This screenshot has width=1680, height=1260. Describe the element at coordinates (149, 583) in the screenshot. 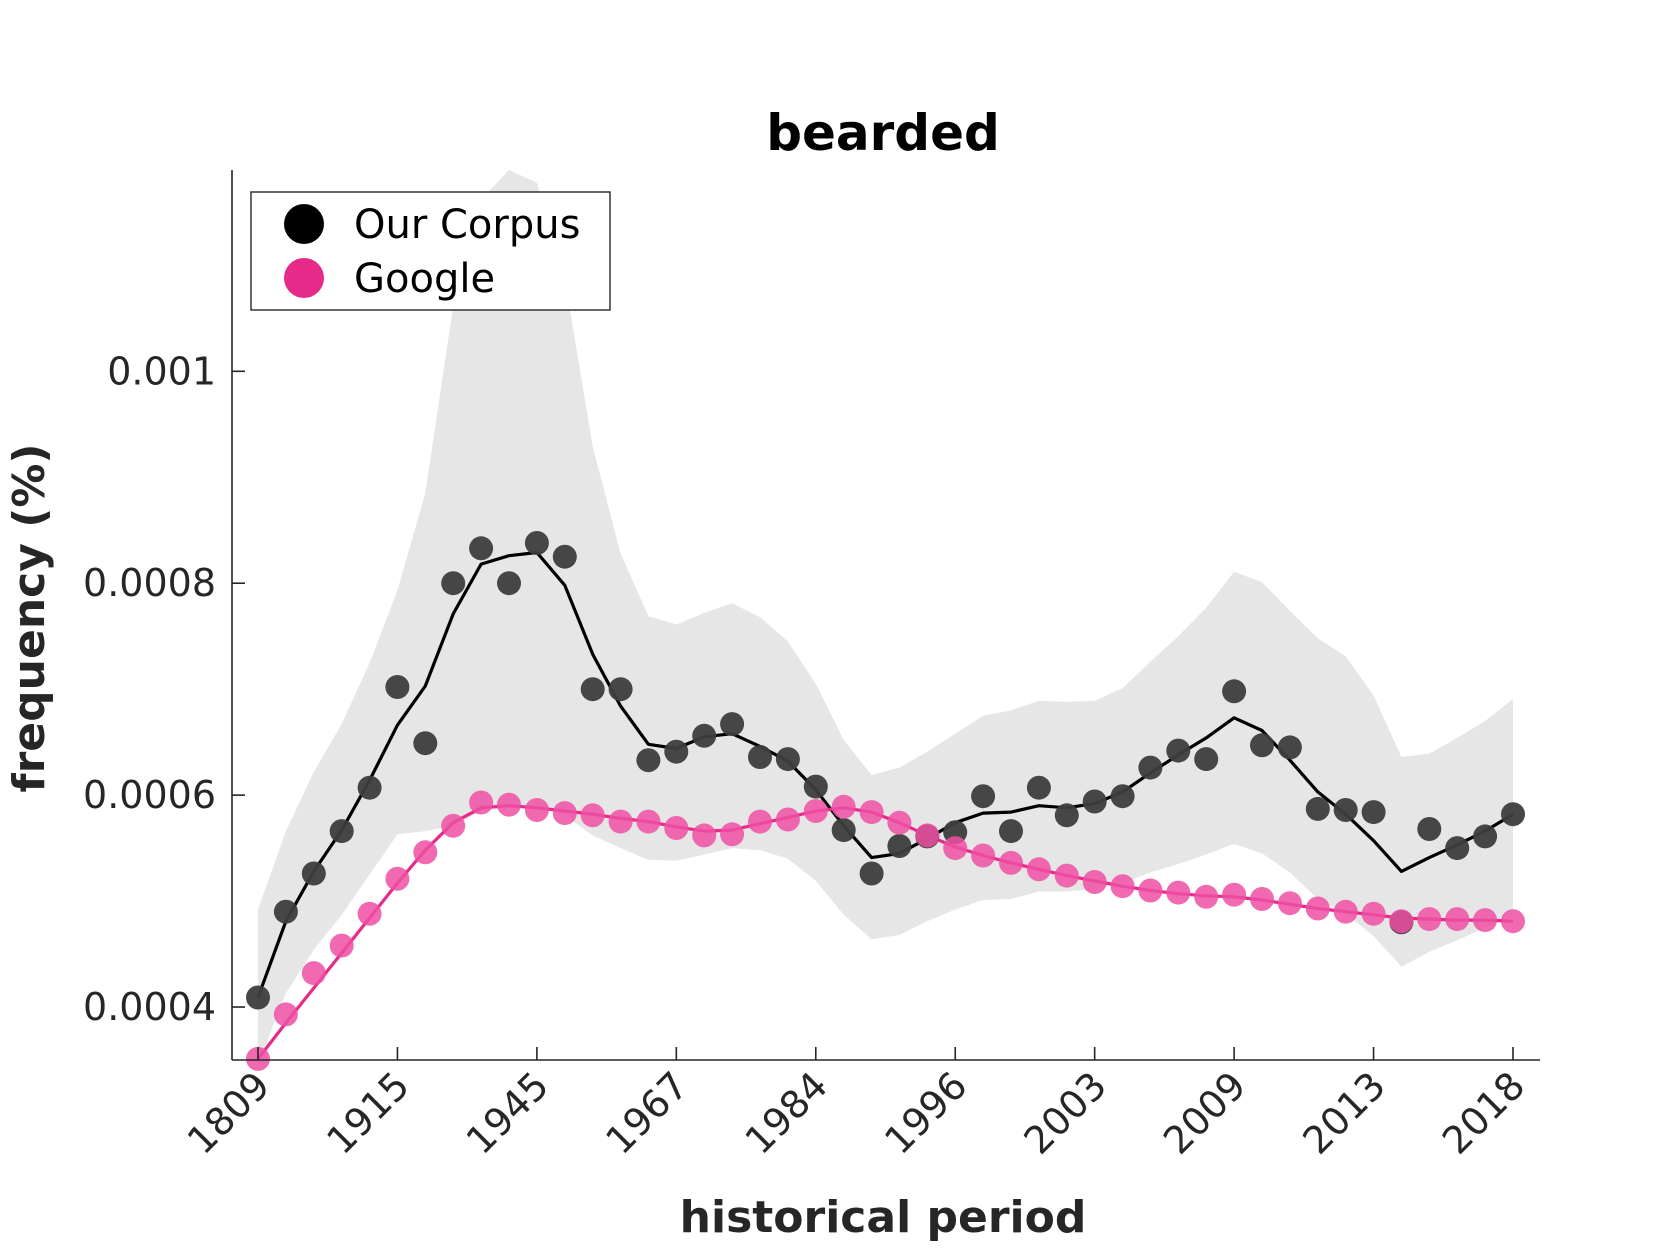

I see `y-tick-label: 0.0008` at that location.